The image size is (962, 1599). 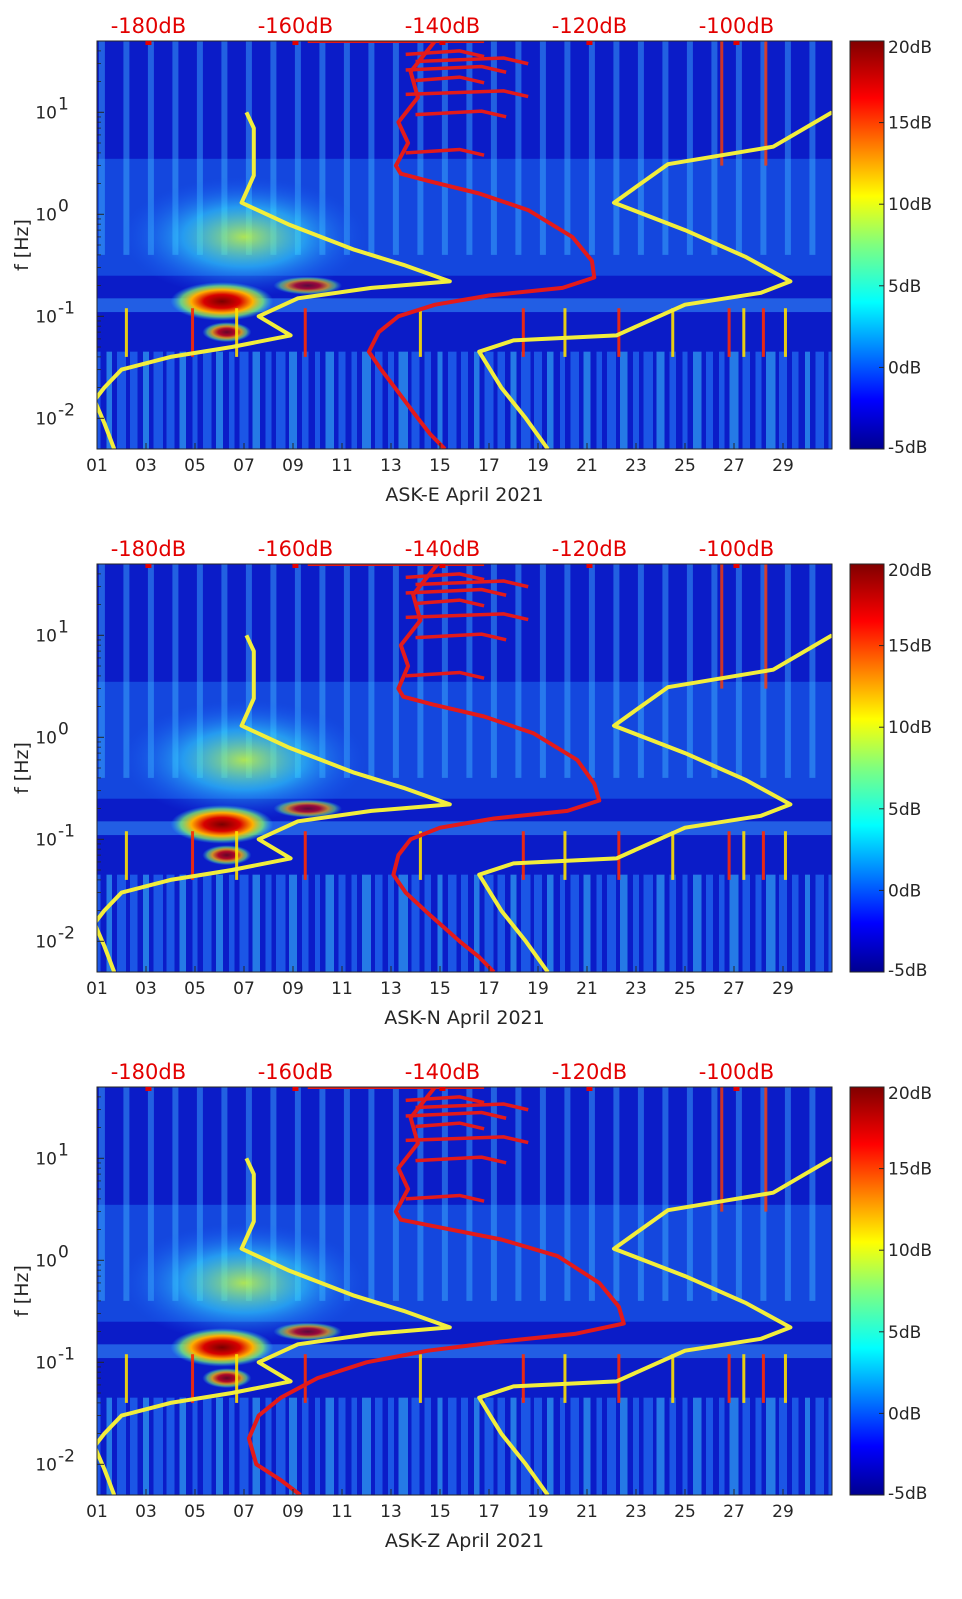 What do you see at coordinates (654, 1325) in the screenshot?
I see `yellow-curve-high-noise-model-right` at bounding box center [654, 1325].